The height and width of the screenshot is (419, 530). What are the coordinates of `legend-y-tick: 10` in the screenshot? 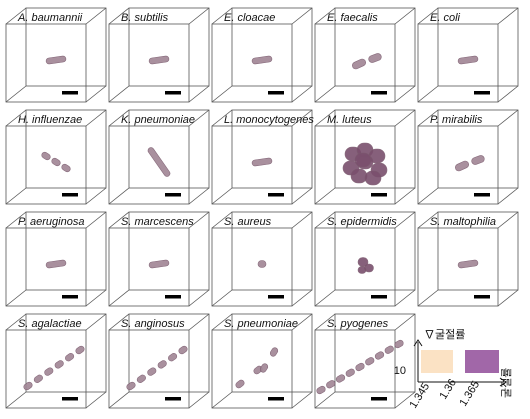 It's located at (400, 371).